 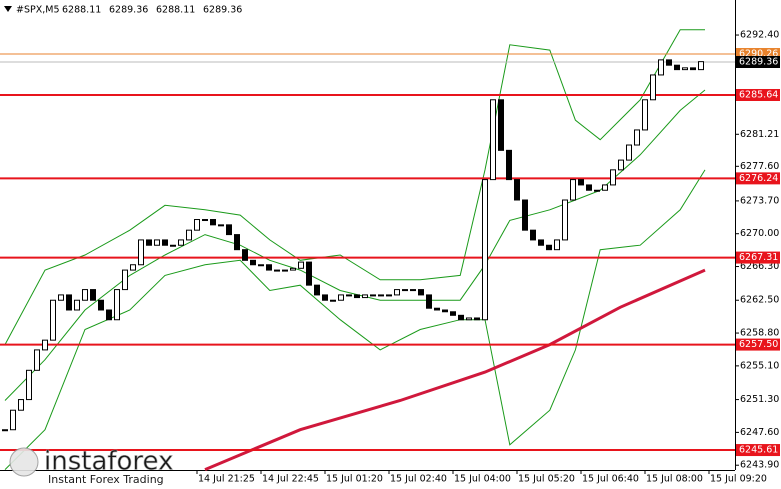 What do you see at coordinates (354, 479) in the screenshot?
I see `x-tick-label: 15 Jul 01:20` at bounding box center [354, 479].